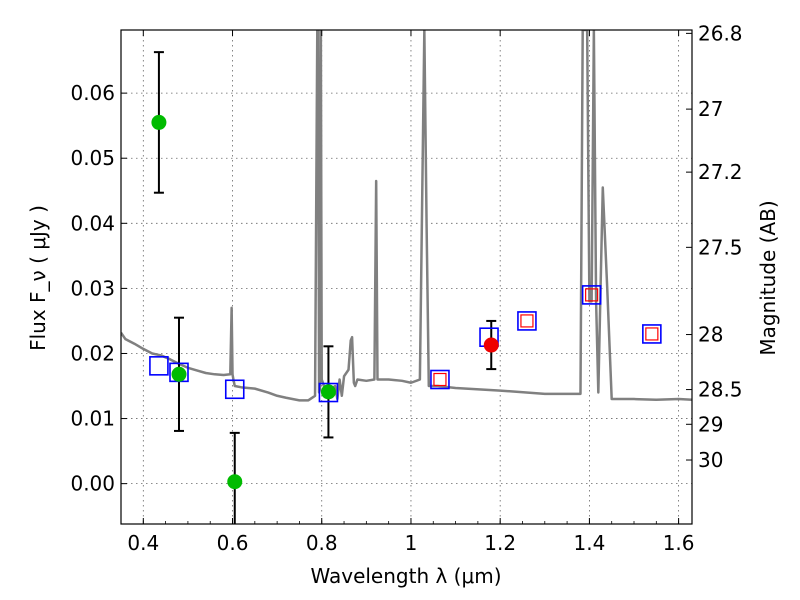 Image resolution: width=800 pixels, height=600 pixels. What do you see at coordinates (720, 390) in the screenshot?
I see `mag-tick-label: 28.5` at bounding box center [720, 390].